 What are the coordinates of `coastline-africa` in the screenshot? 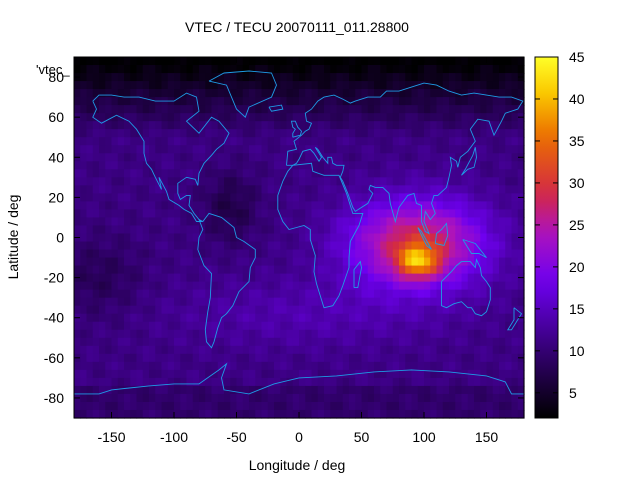 It's located at (320, 235).